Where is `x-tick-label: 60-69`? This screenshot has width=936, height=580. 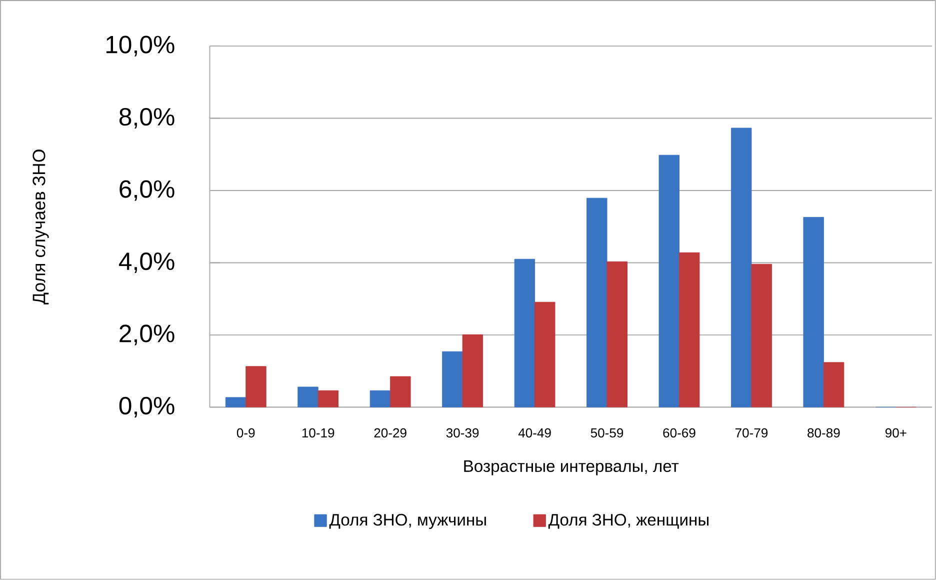 x-tick-label: 60-69 is located at coordinates (679, 433).